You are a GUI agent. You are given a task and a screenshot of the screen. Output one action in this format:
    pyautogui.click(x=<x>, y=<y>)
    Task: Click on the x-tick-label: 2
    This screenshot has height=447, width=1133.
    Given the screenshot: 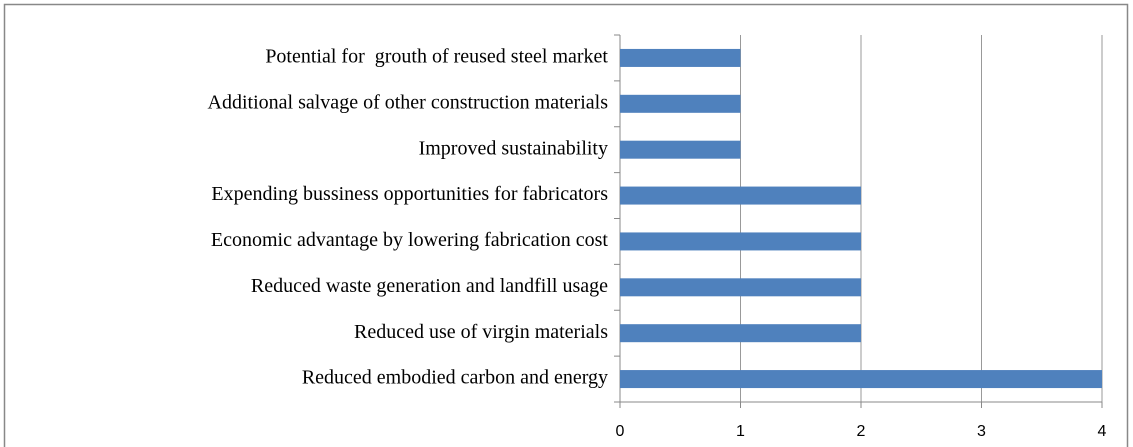 What is the action you would take?
    pyautogui.click(x=861, y=431)
    